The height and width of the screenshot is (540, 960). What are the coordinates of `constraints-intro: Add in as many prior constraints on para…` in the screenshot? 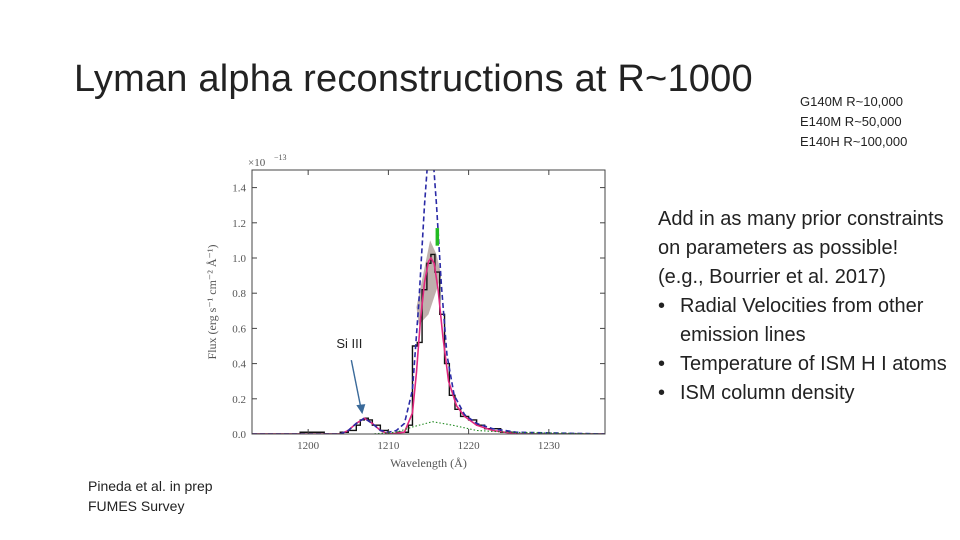 It's located at (801, 248).